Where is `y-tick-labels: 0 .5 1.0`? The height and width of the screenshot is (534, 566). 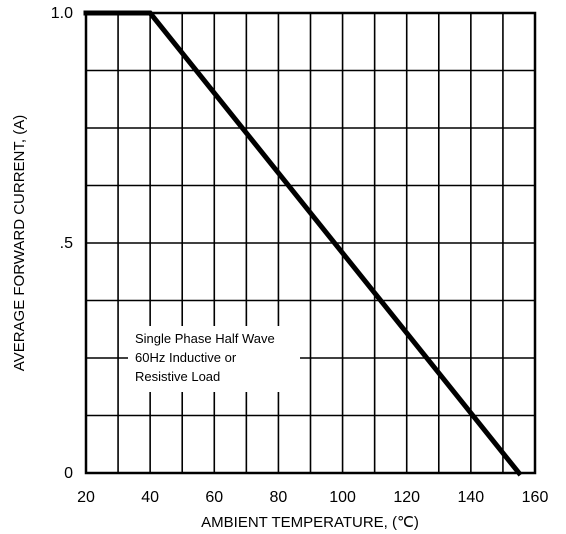 y-tick-labels: 0 .5 1.0 is located at coordinates (62, 243).